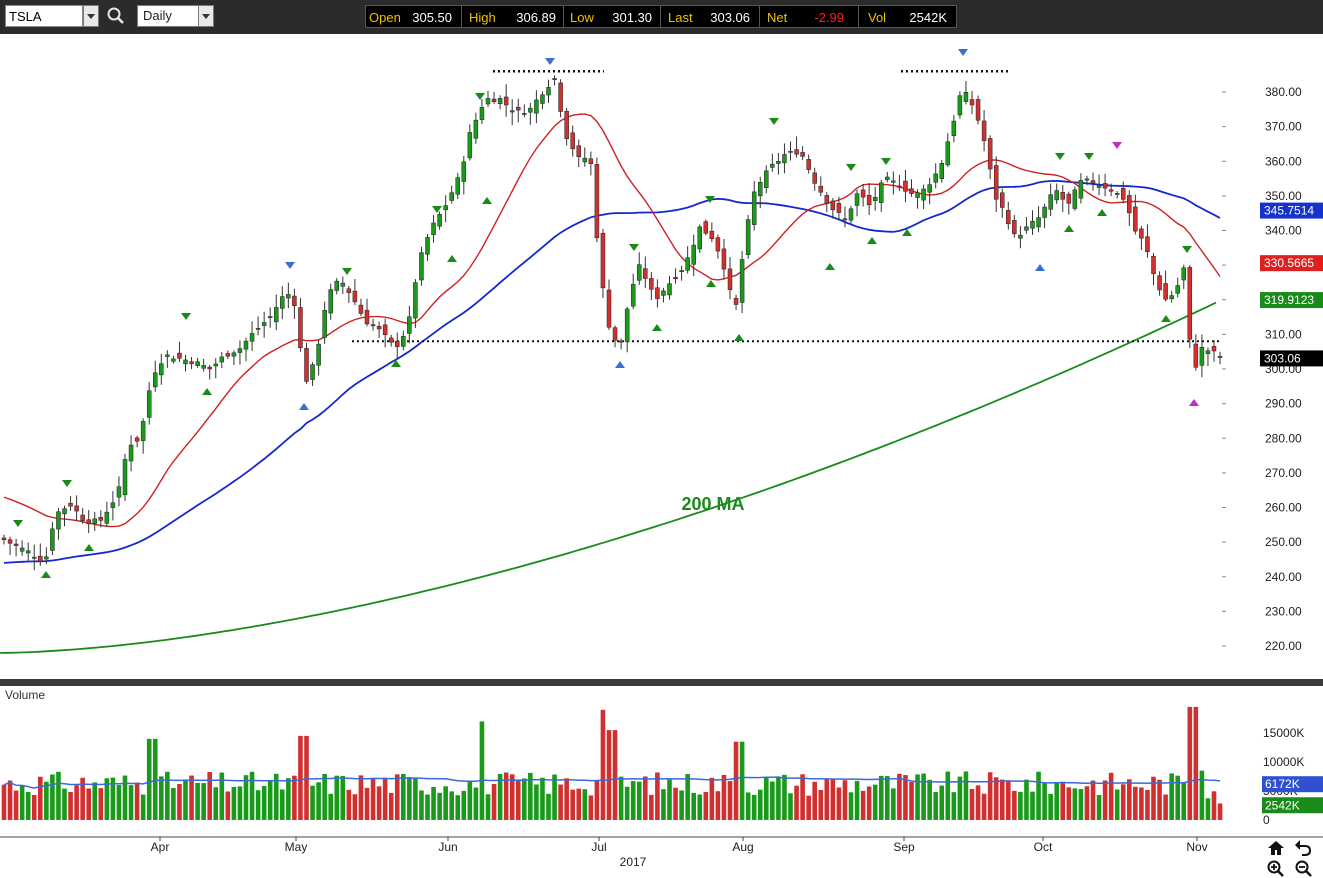 This screenshot has width=1323, height=878. Describe the element at coordinates (206, 16) in the screenshot. I see `period-dropdown-button` at that location.